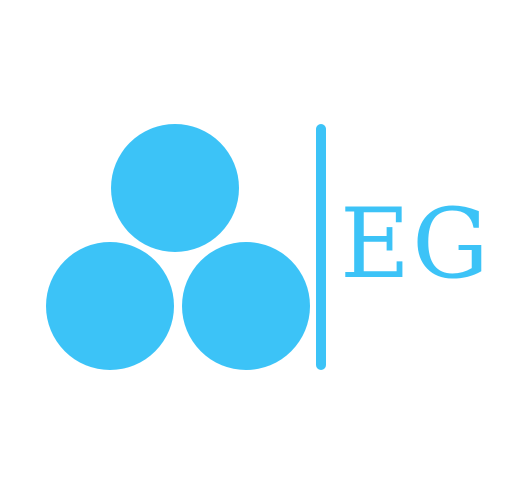  I want to click on bottom-left-circle, so click(110, 306).